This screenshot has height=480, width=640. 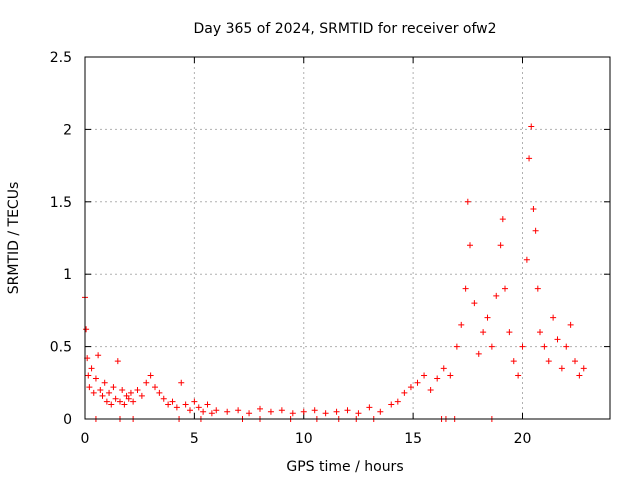 What do you see at coordinates (61, 203) in the screenshot?
I see `y-tick-label: 1.5` at bounding box center [61, 203].